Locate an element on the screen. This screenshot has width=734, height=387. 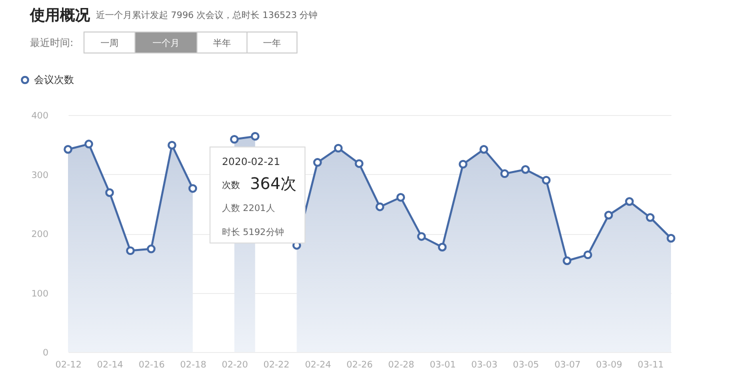
annotation: 时长 5192分钟 is located at coordinates (253, 232).